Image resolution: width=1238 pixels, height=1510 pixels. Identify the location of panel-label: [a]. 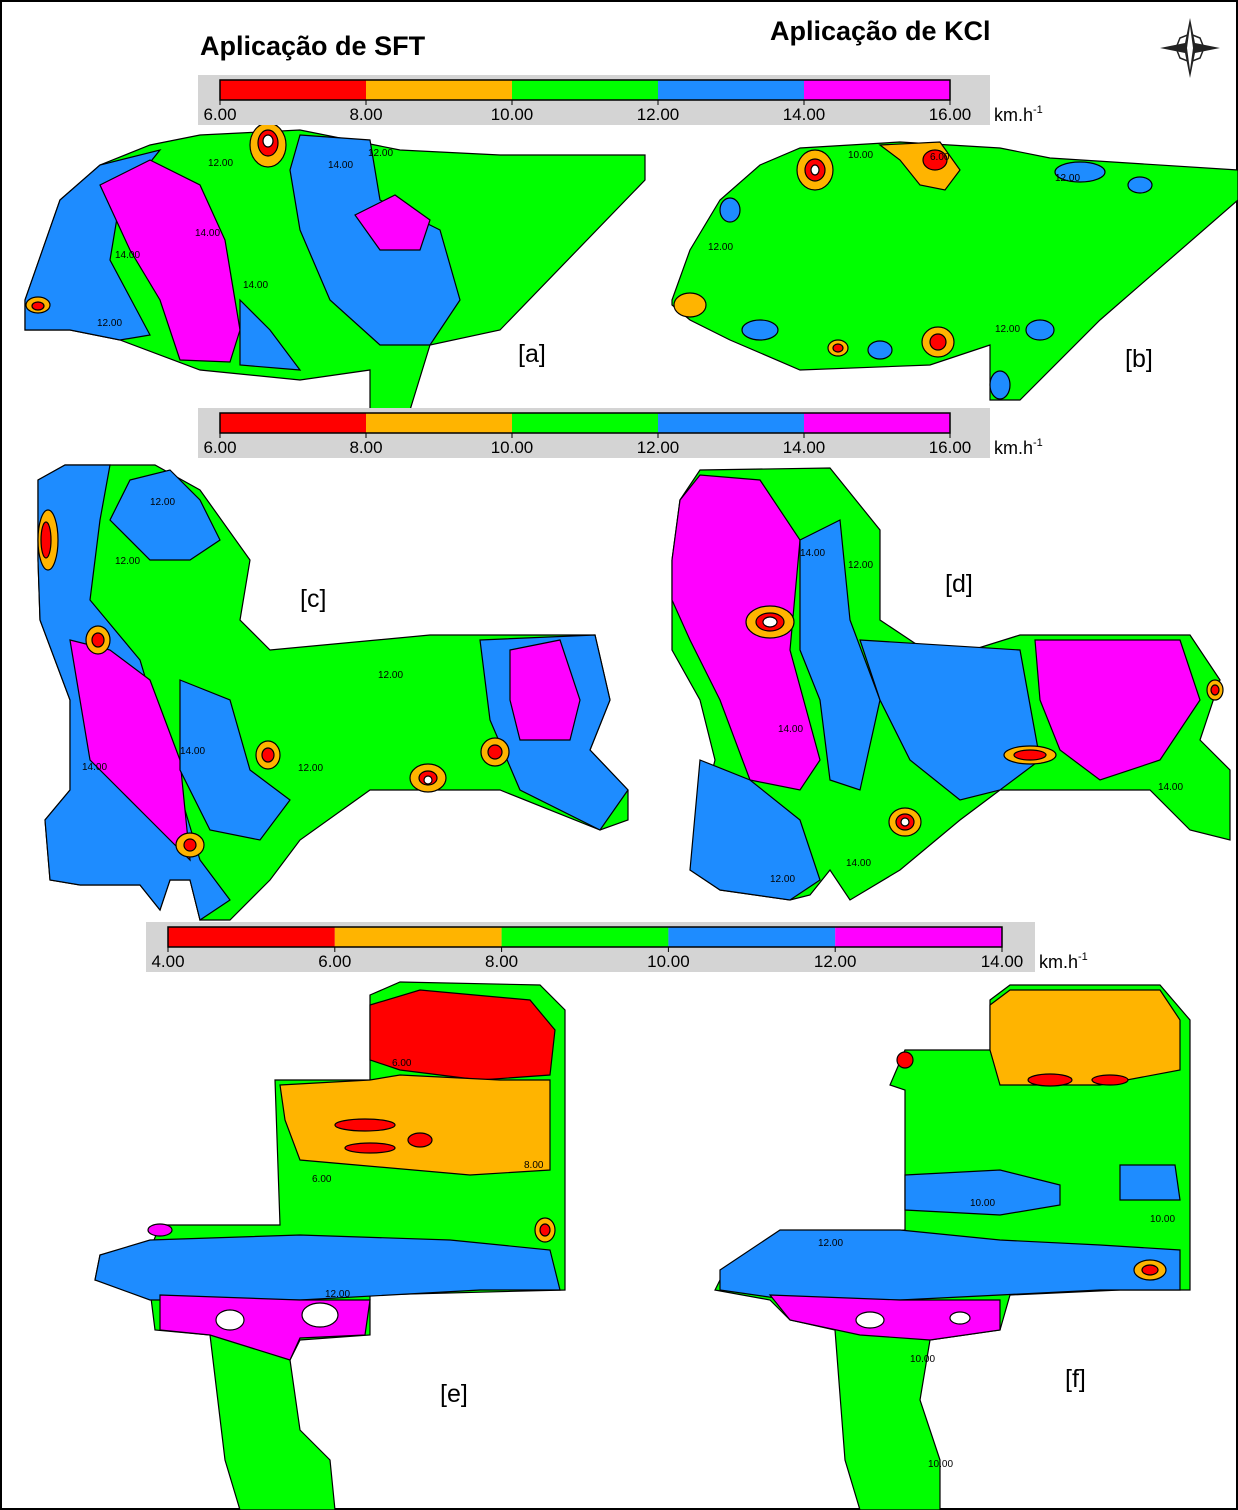
(532, 354).